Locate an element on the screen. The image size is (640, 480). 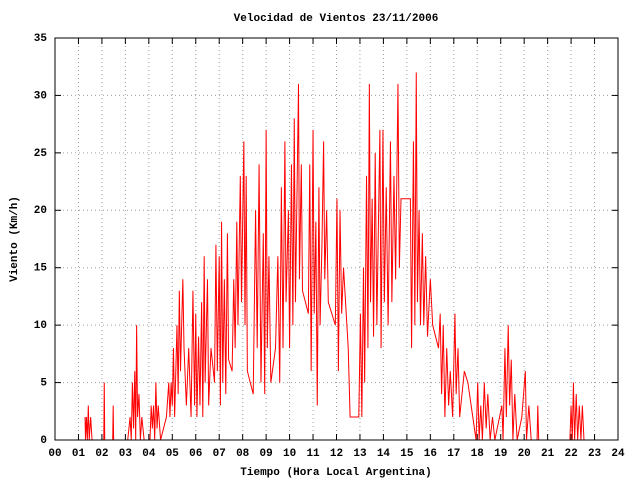
x-tick-label: 23 is located at coordinates (595, 454).